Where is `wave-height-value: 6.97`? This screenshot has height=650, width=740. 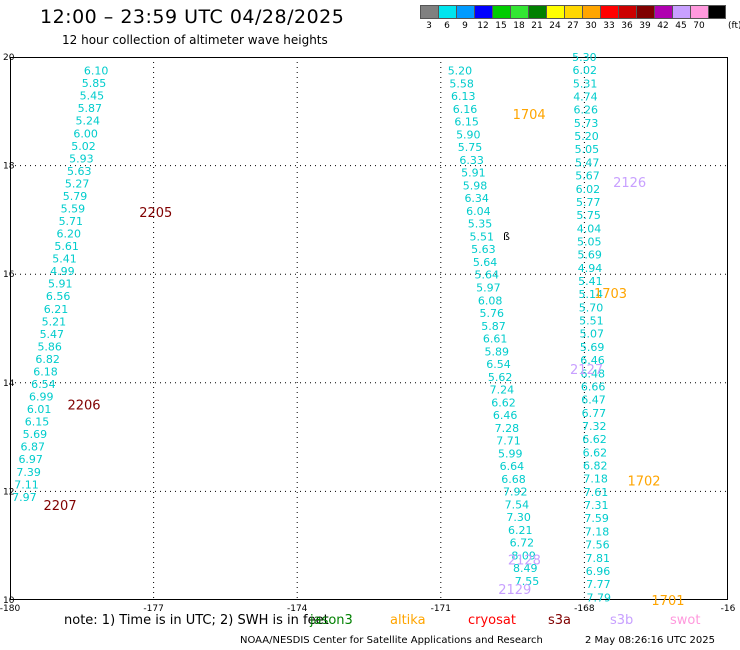 wave-height-value: 6.97 is located at coordinates (30, 459).